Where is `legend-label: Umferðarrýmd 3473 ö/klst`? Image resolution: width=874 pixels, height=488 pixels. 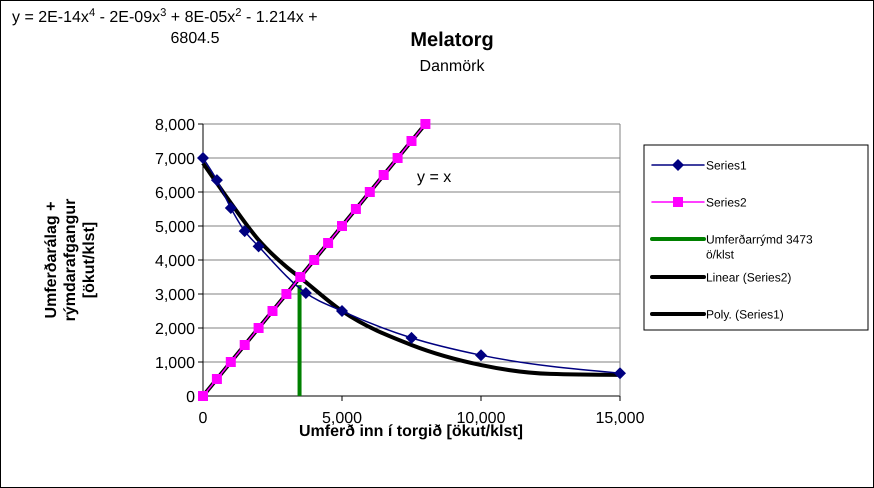 legend-label: Umferðarrýmd 3473 ö/klst is located at coordinates (760, 247).